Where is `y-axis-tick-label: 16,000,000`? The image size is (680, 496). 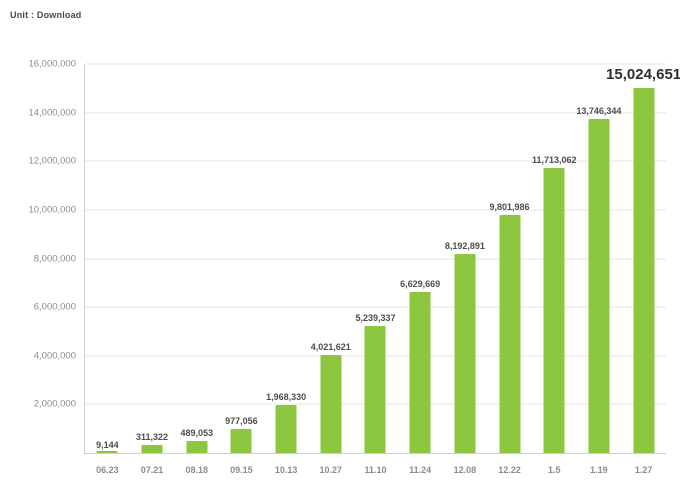
y-axis-tick-label: 16,000,000 is located at coordinates (52, 64).